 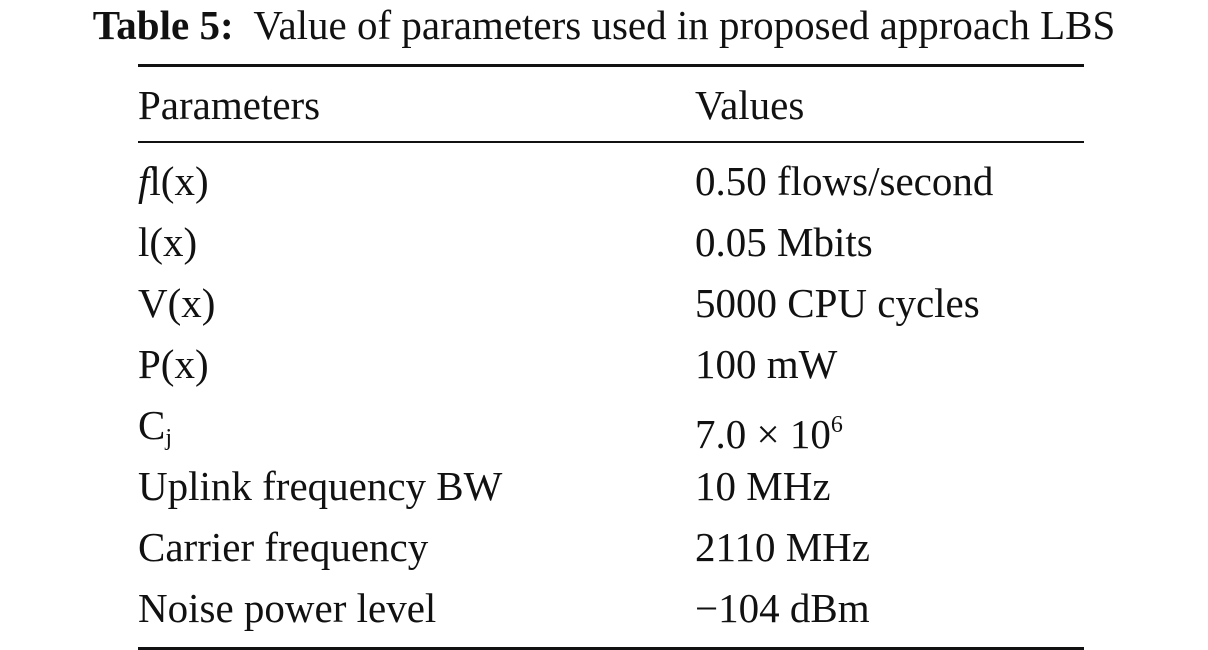 I want to click on value-cell: 7.0 × 106, so click(x=769, y=430).